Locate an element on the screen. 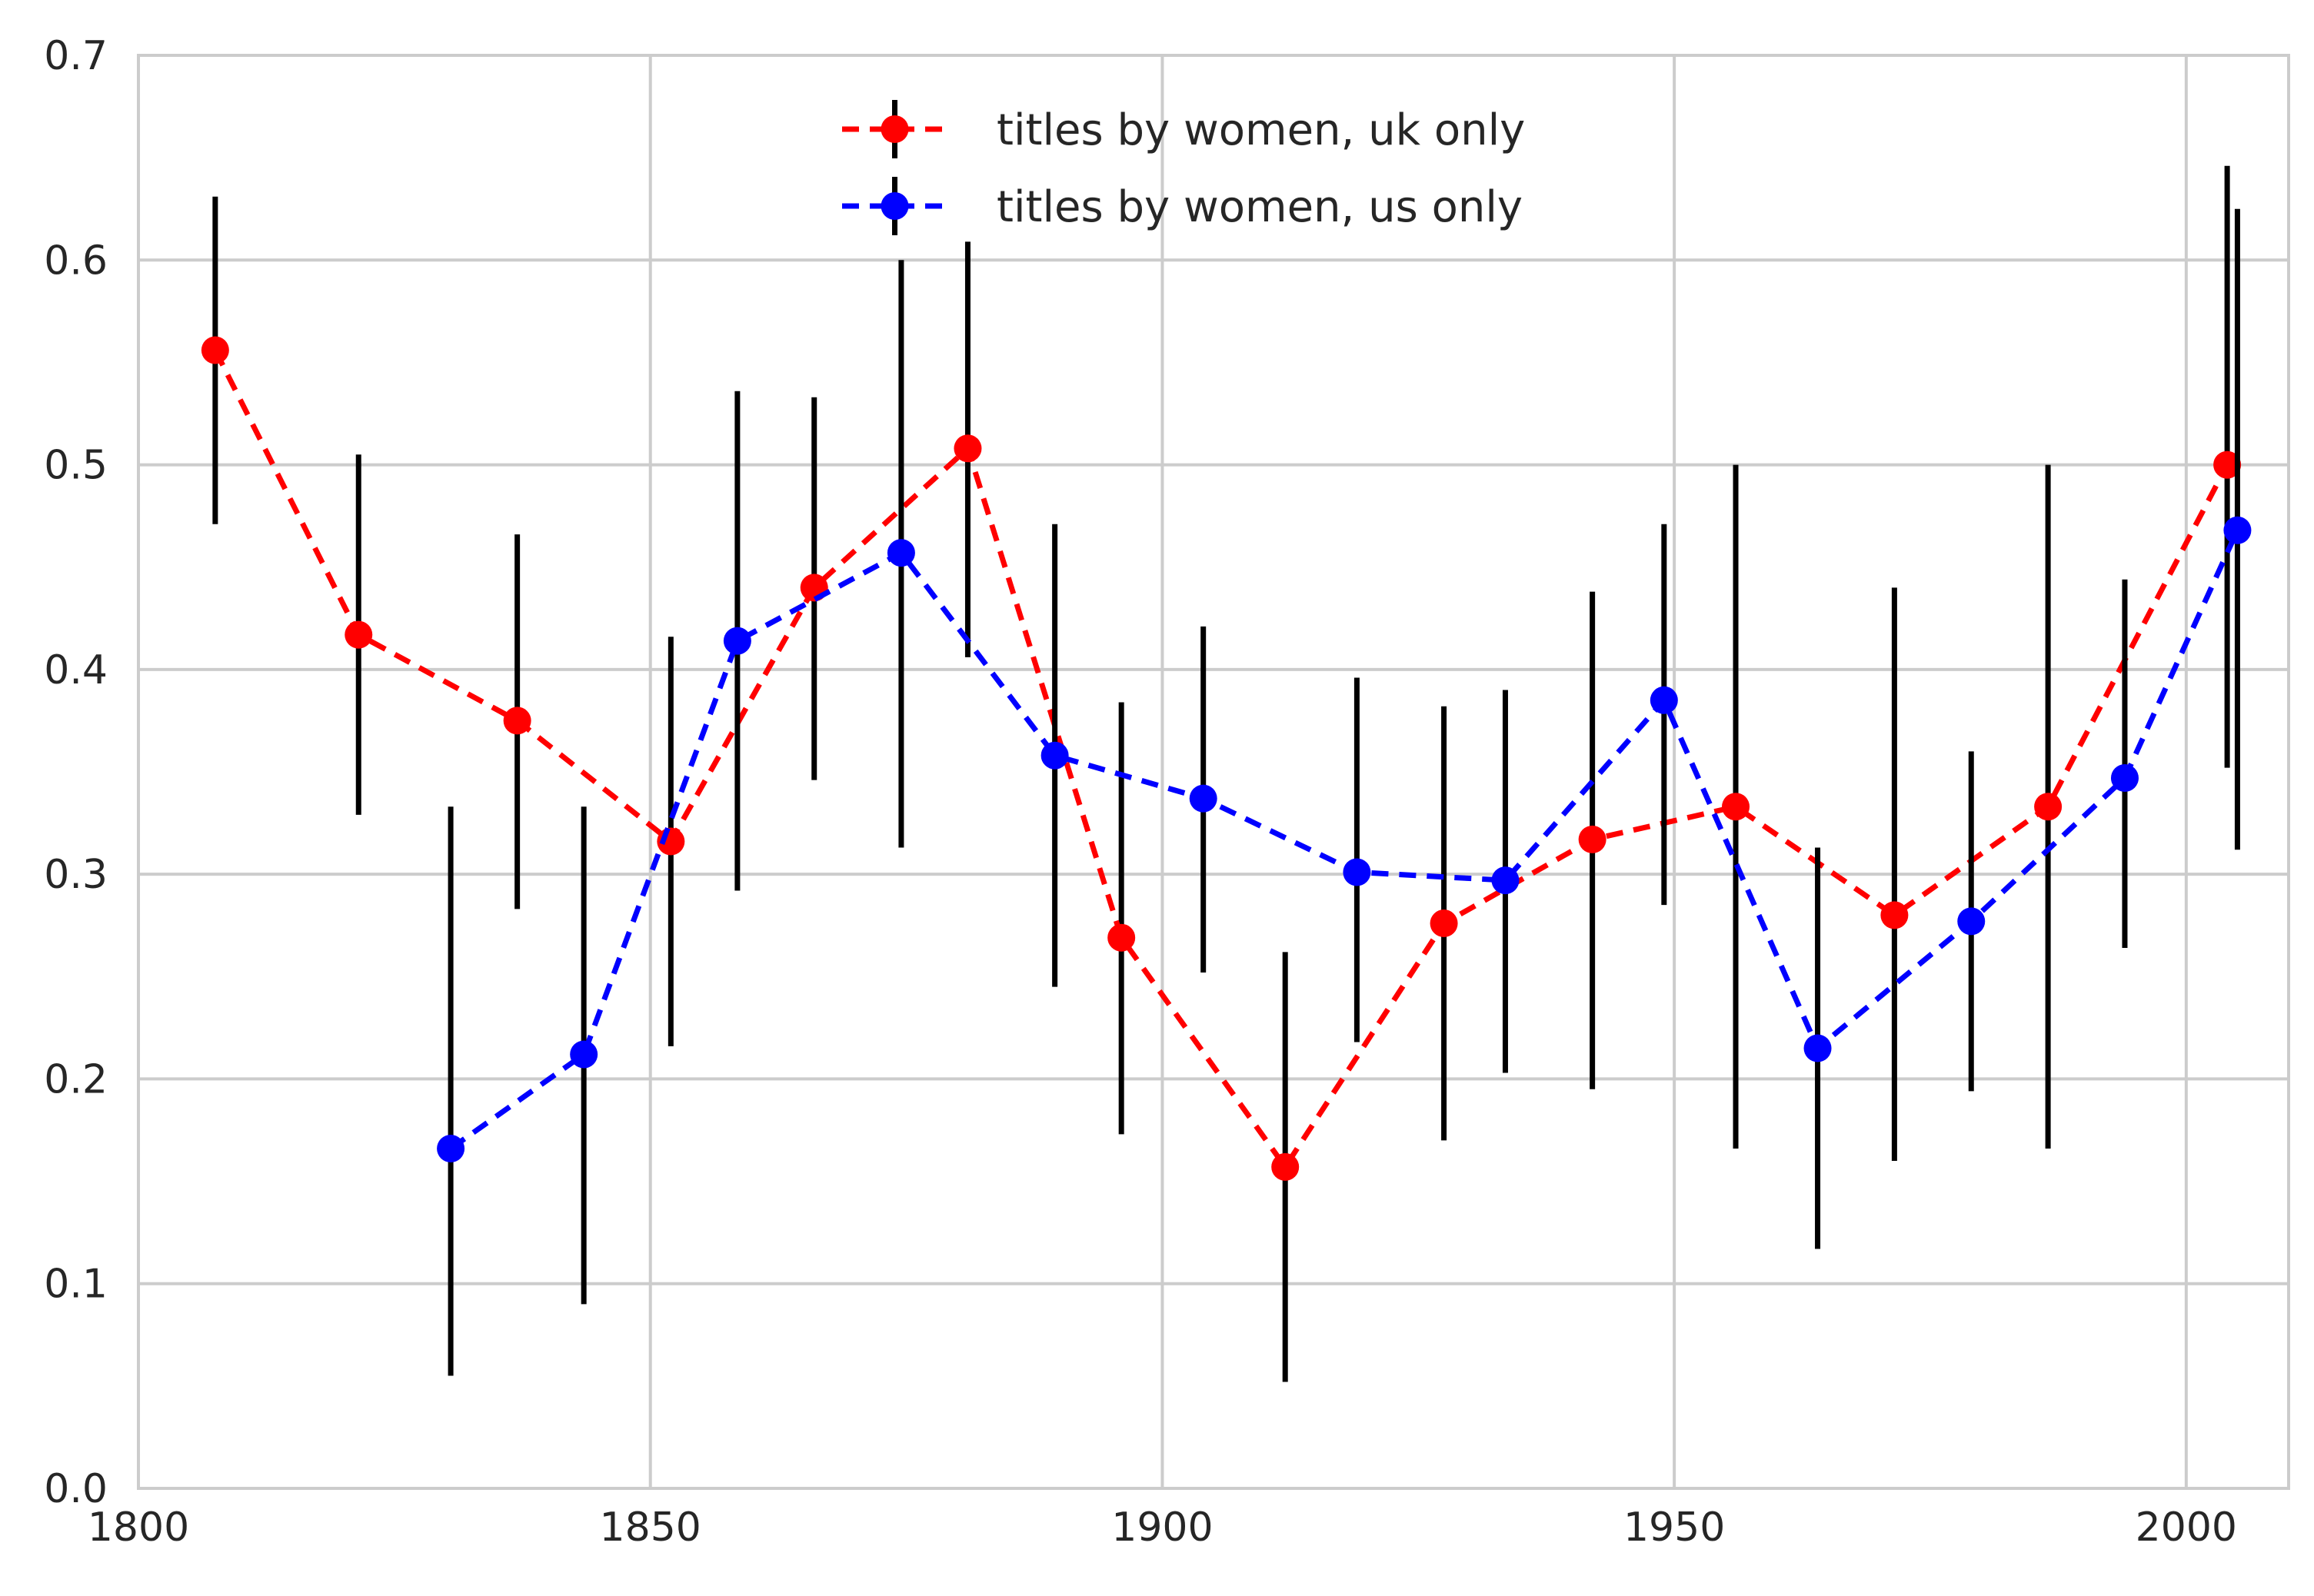 Image resolution: width=2314 pixels, height=1596 pixels. y-tick-label: 0.5 is located at coordinates (76, 466).